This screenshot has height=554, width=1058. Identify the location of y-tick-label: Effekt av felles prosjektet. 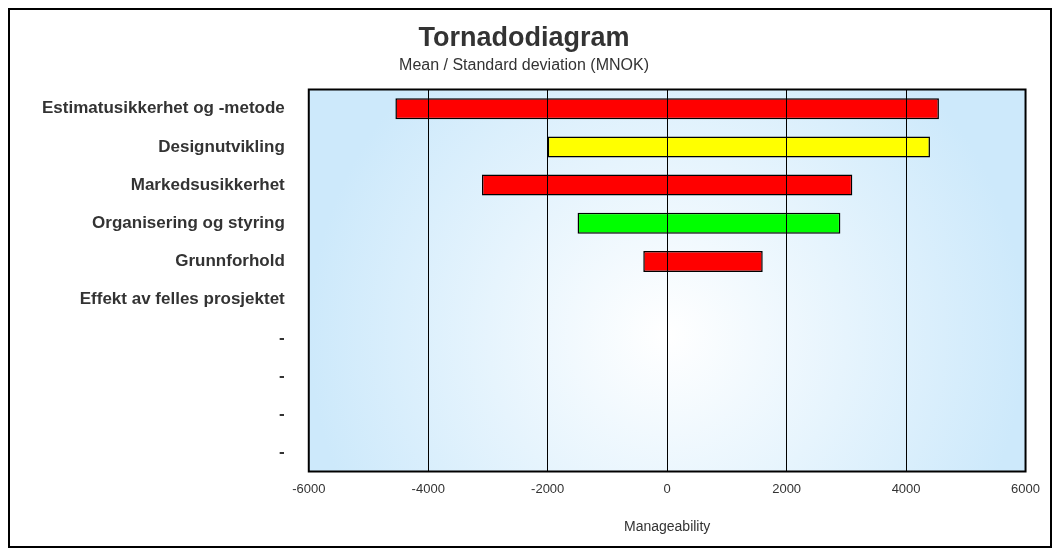
(182, 299).